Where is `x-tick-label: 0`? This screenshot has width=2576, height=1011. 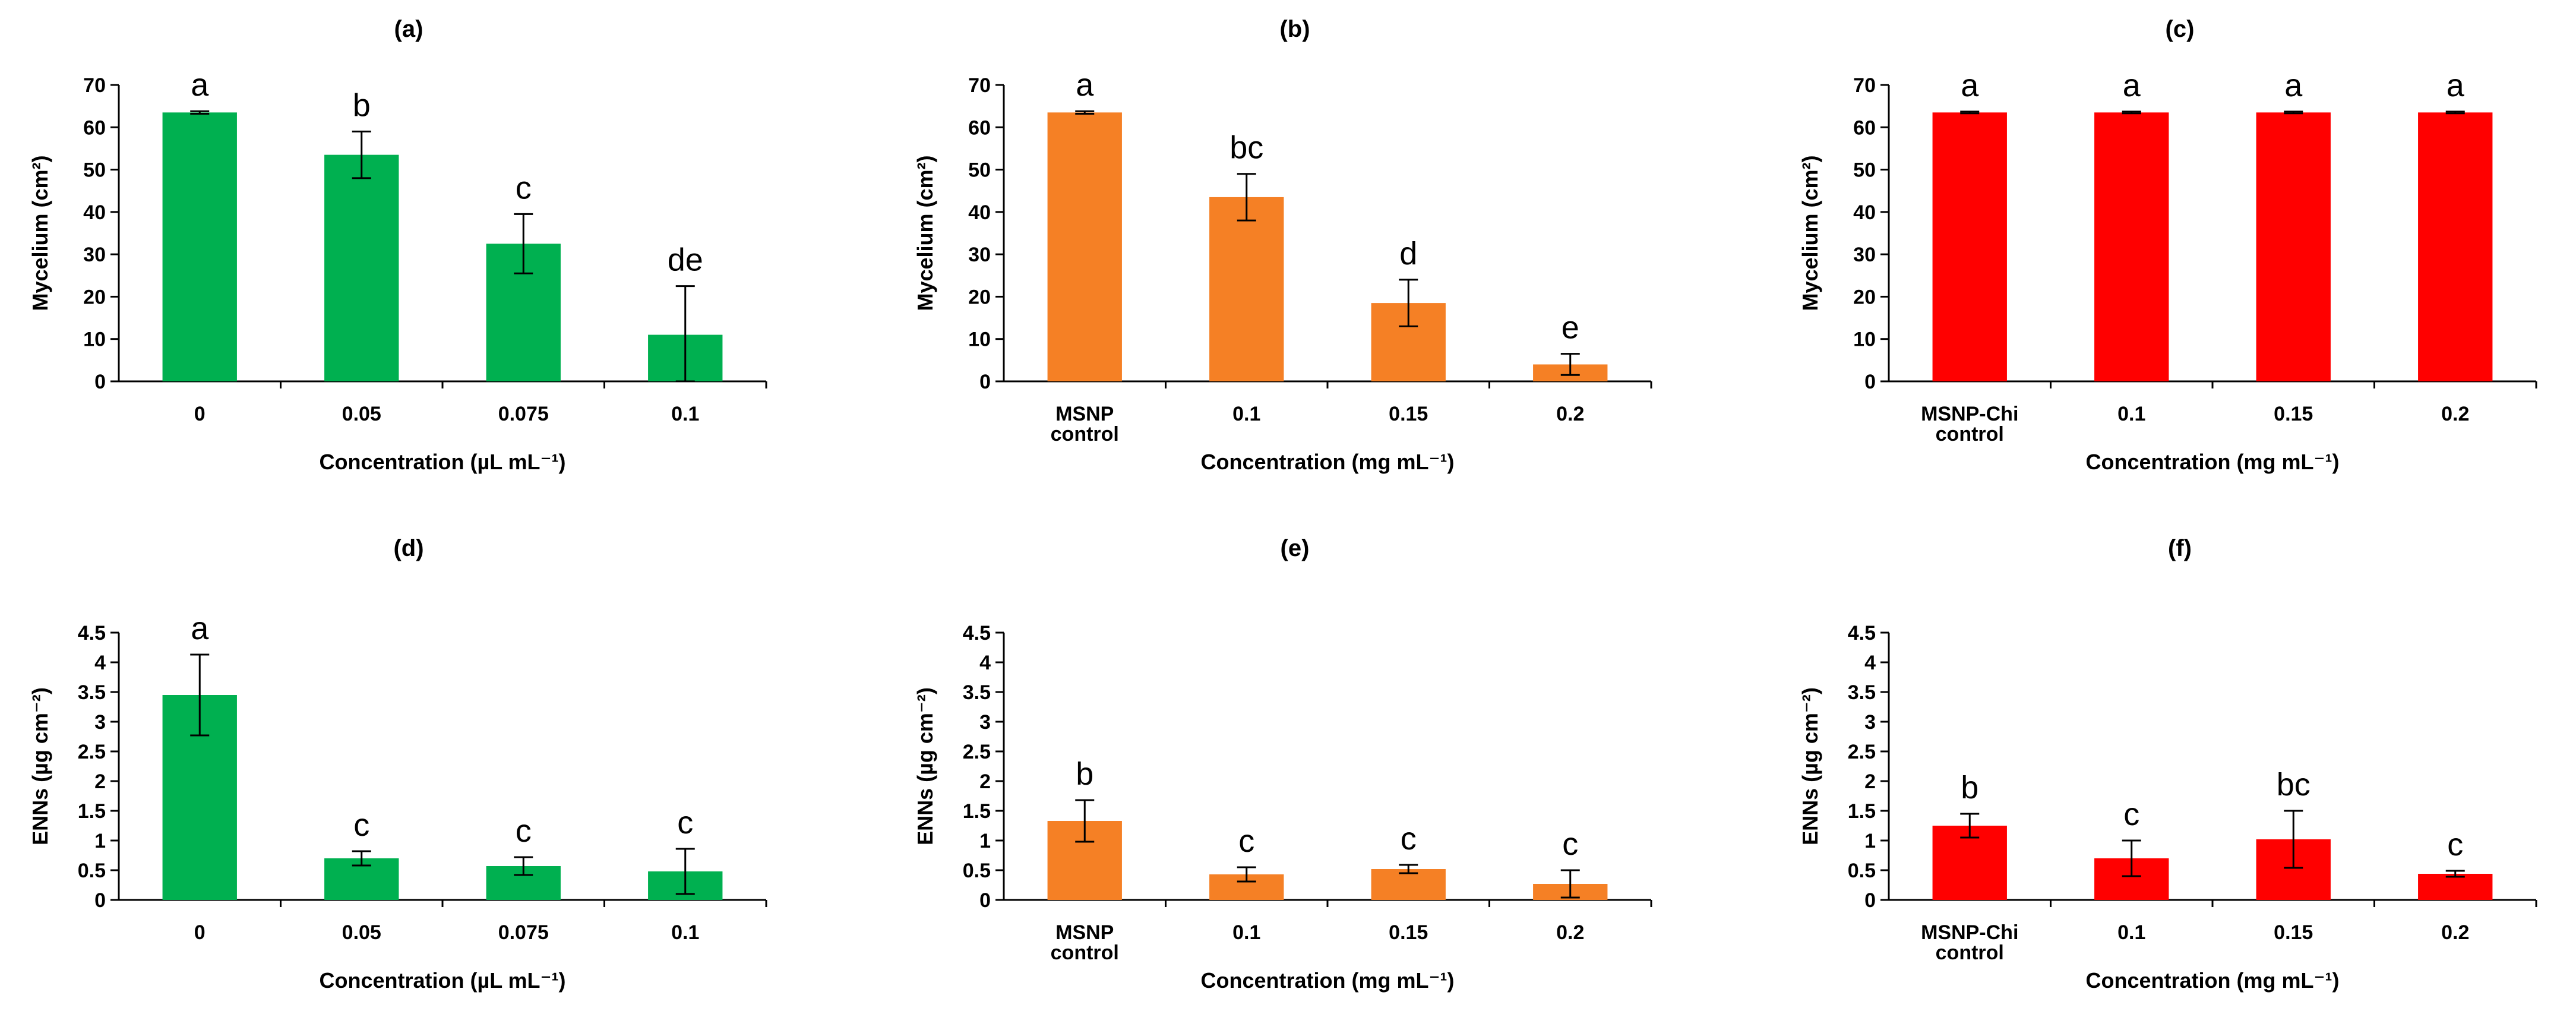 x-tick-label: 0 is located at coordinates (200, 414).